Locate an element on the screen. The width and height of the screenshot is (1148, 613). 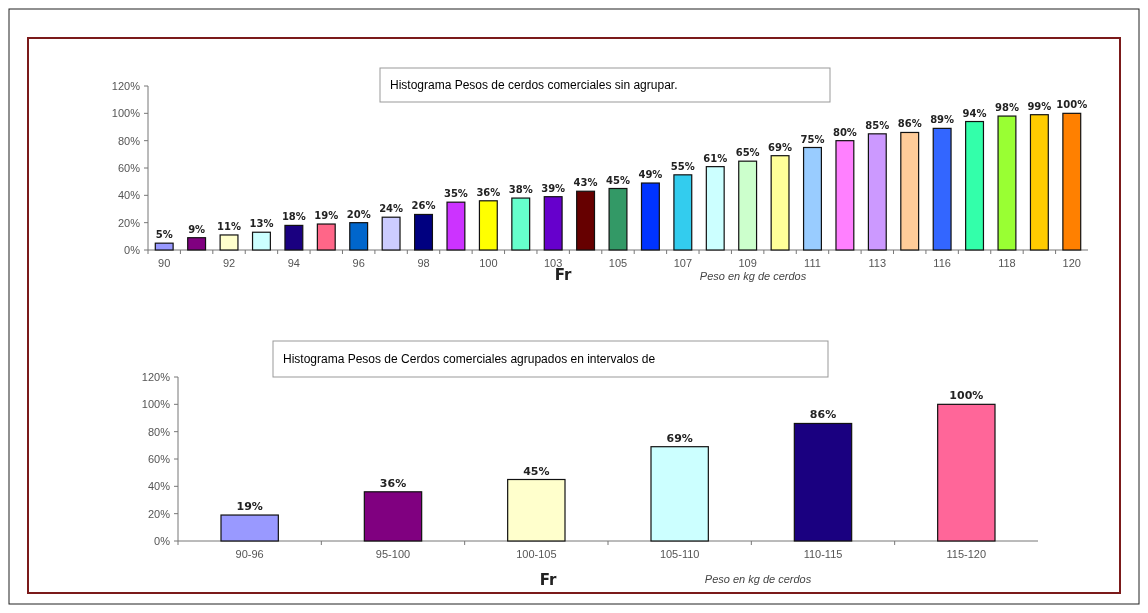
data-label: 75% is located at coordinates (812, 139).